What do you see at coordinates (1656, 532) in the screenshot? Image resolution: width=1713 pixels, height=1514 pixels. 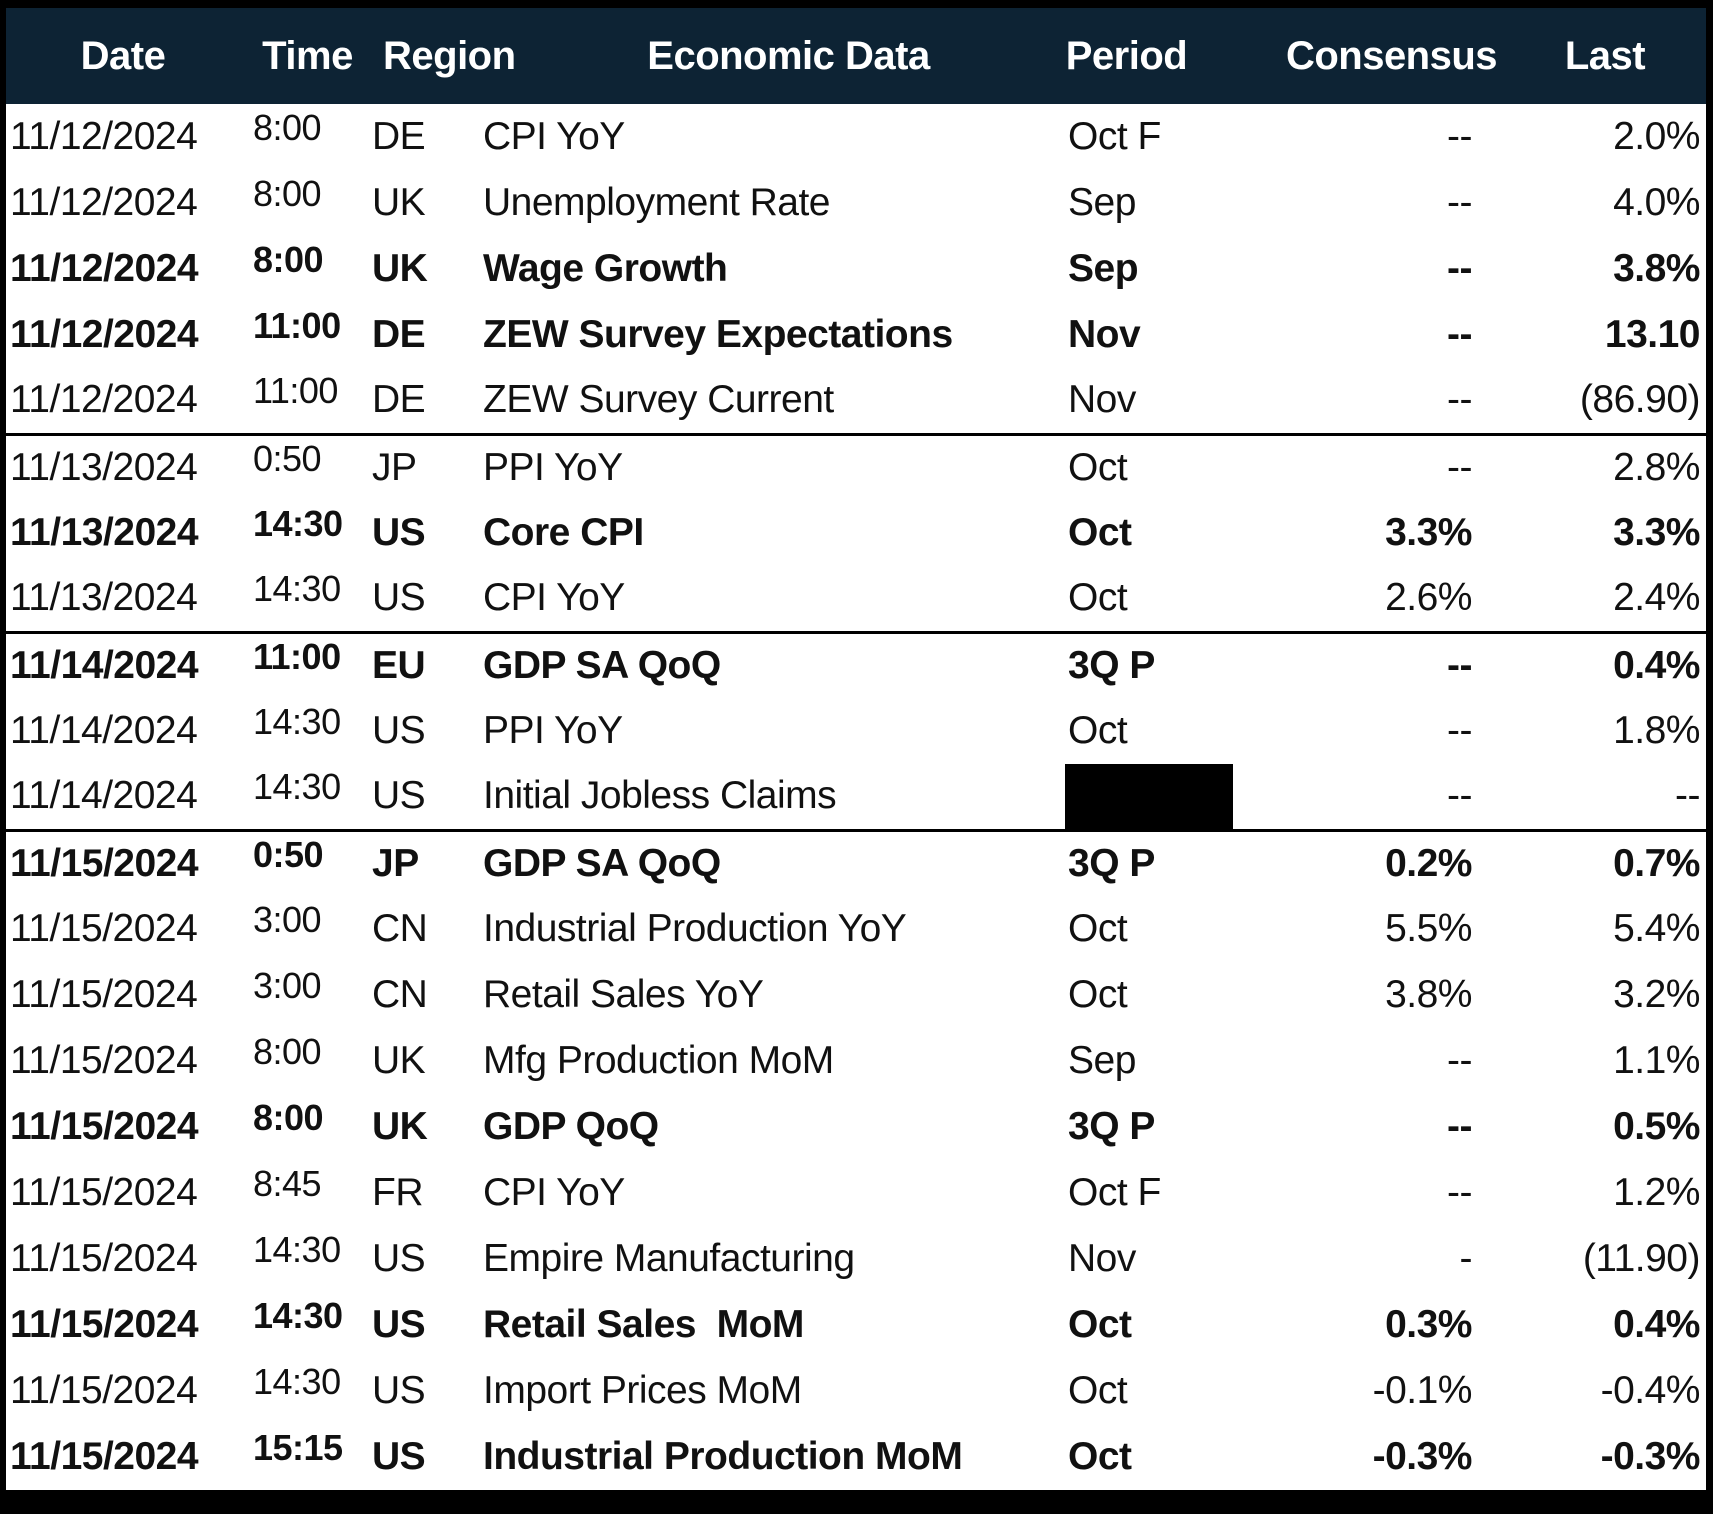 I see `cell-last: 3.3%` at bounding box center [1656, 532].